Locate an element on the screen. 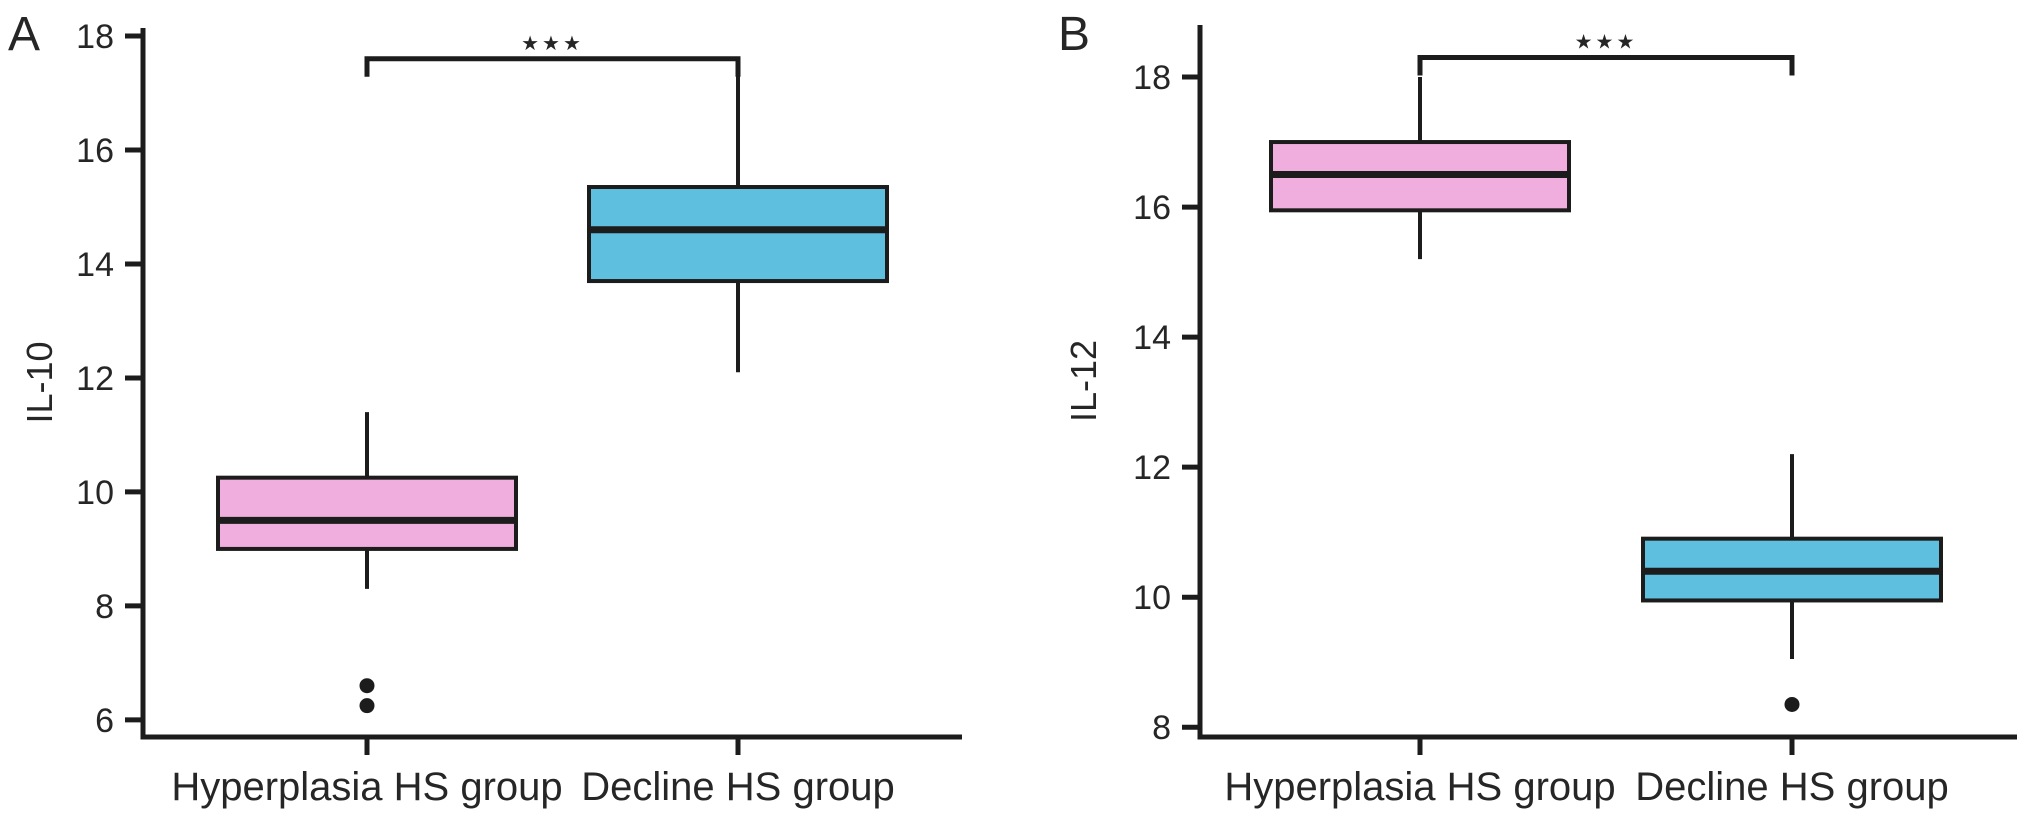 This screenshot has height=817, width=2032. y-axis-label: IL-10 is located at coordinates (39, 382).